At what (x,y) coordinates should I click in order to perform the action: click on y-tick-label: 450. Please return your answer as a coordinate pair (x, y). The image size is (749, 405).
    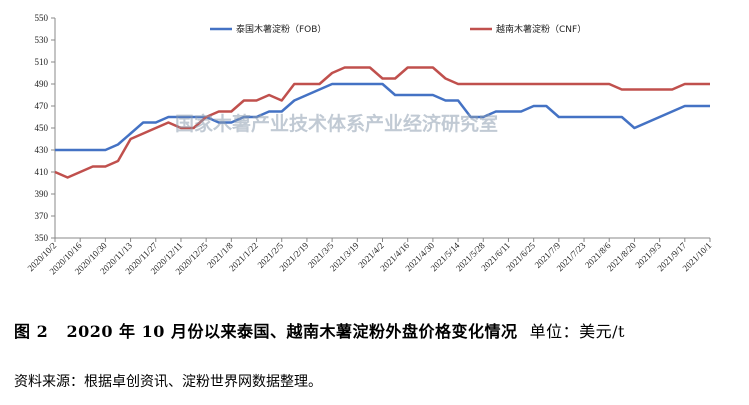
    Looking at the image, I should click on (42, 128).